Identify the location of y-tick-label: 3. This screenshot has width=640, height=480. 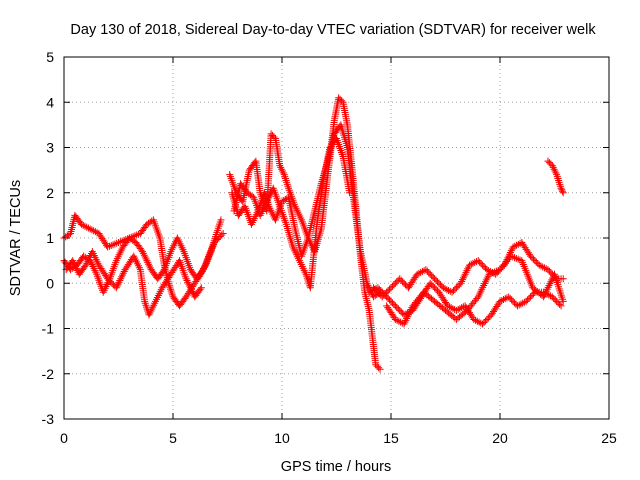
(50, 148).